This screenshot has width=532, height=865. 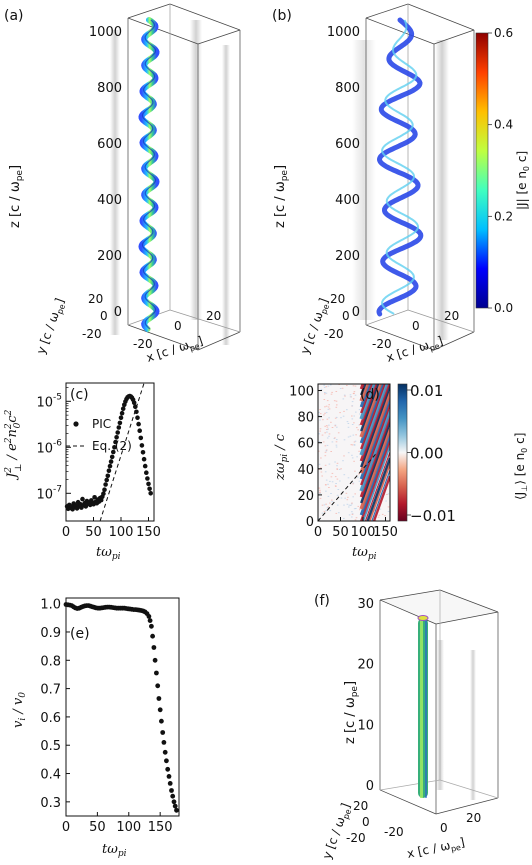 What do you see at coordinates (521, 466) in the screenshot?
I see `colorbar-d-label: ⟨J⊥⟩ [e n0 c]` at bounding box center [521, 466].